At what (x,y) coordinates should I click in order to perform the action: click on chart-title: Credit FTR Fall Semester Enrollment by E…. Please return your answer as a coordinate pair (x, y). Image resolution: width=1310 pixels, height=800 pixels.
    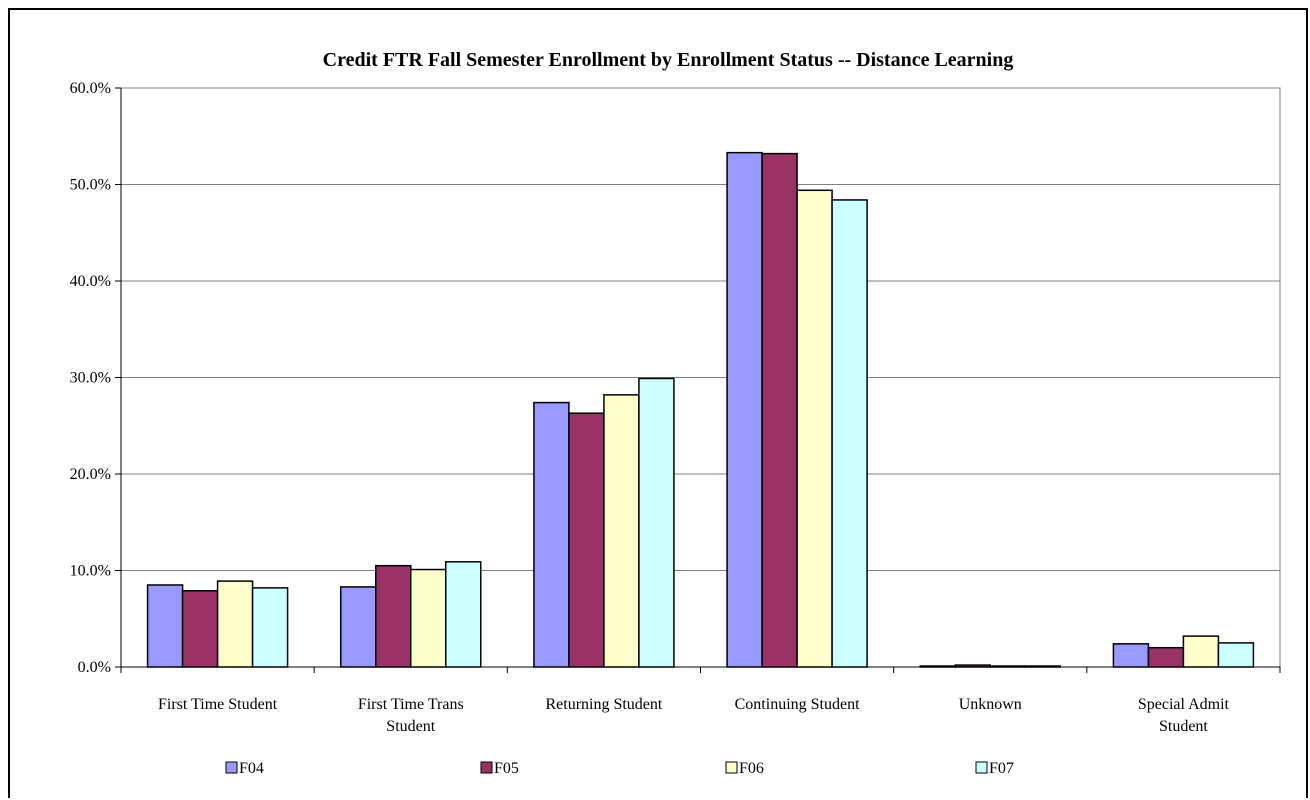
    Looking at the image, I should click on (668, 60).